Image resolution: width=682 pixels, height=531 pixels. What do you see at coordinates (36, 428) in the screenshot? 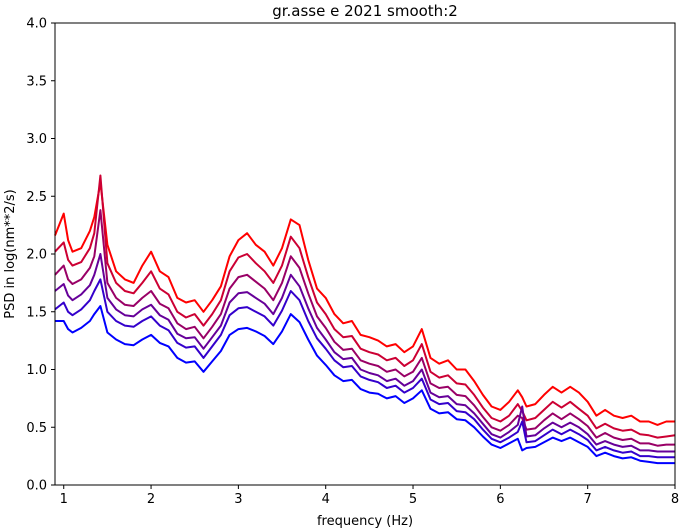
I see `y-tick-label-1: 0.5` at bounding box center [36, 428].